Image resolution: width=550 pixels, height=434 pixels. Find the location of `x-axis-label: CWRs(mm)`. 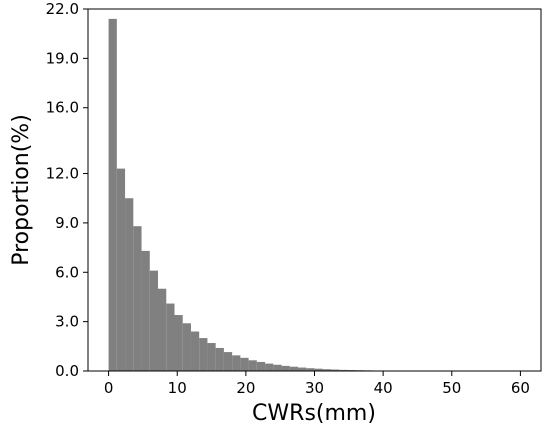

x-axis-label: CWRs(mm) is located at coordinates (314, 413).